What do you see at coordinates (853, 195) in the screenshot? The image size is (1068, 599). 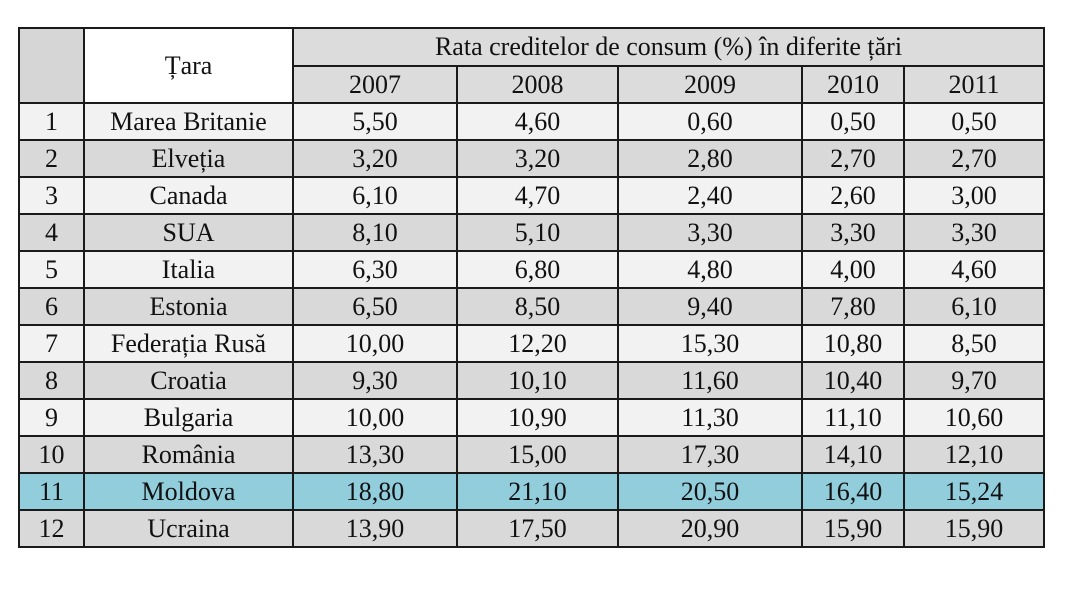 I see `rate-value-cell: 2,60` at bounding box center [853, 195].